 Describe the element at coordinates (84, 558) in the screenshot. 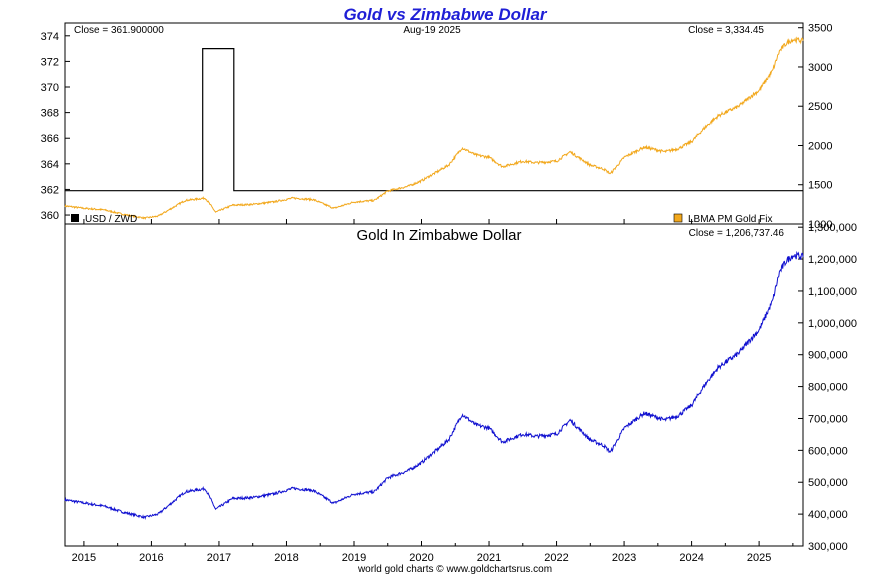

I see `x-tick-label: 2015` at that location.